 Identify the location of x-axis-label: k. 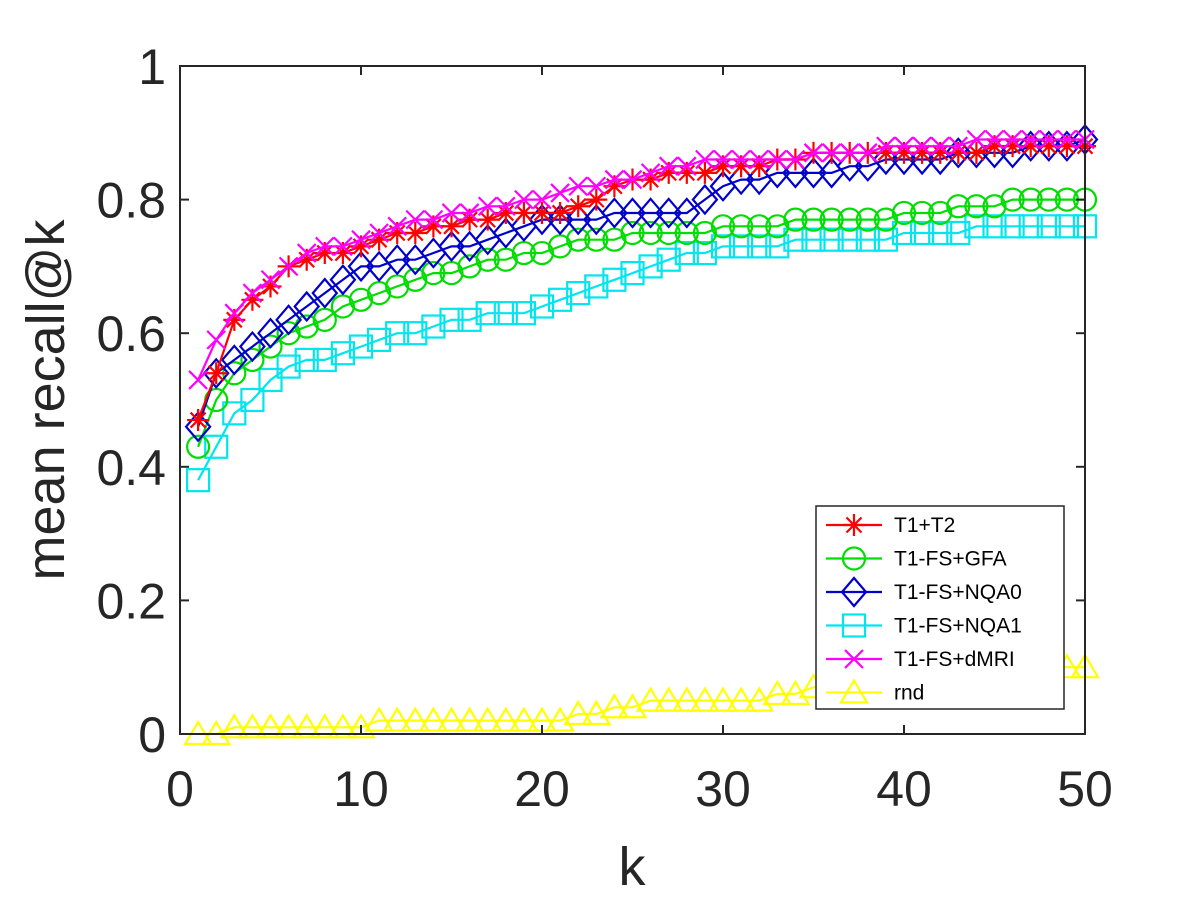
(633, 867).